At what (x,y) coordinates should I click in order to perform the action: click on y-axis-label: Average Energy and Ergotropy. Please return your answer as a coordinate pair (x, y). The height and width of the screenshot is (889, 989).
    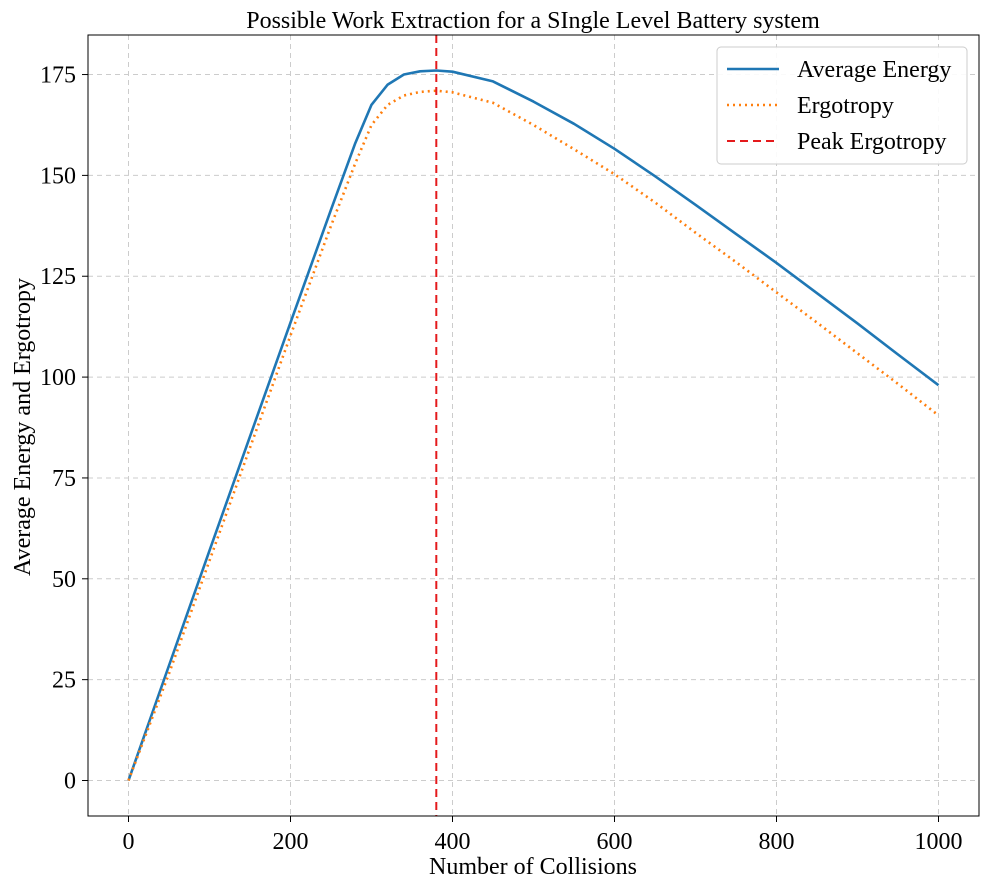
    Looking at the image, I should click on (23, 427).